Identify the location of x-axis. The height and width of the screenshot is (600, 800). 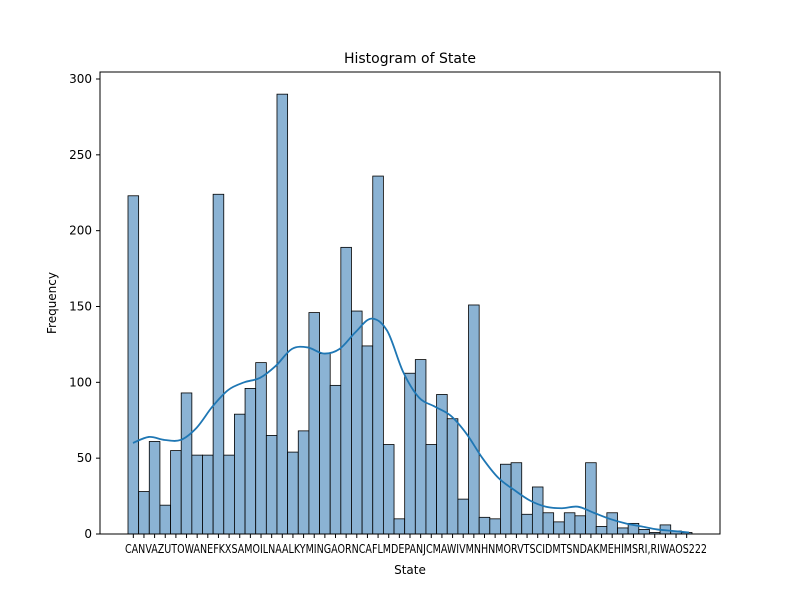
(410, 536).